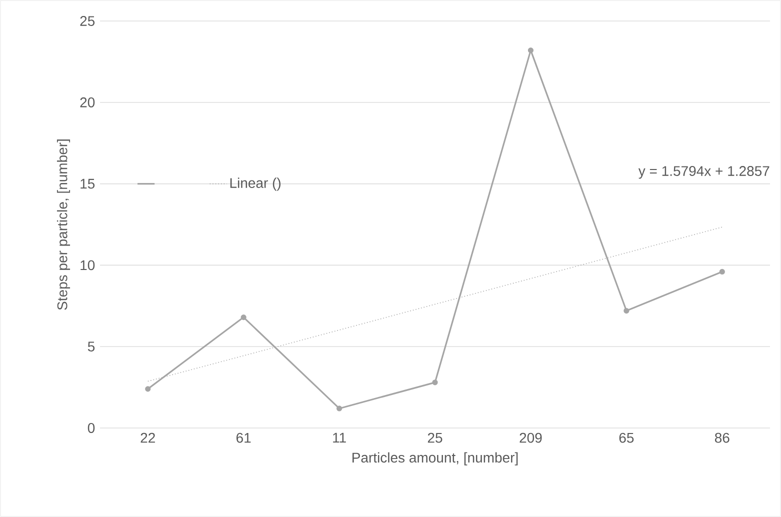 This screenshot has height=517, width=781. Describe the element at coordinates (87, 183) in the screenshot. I see `y-tick-label: 15` at that location.